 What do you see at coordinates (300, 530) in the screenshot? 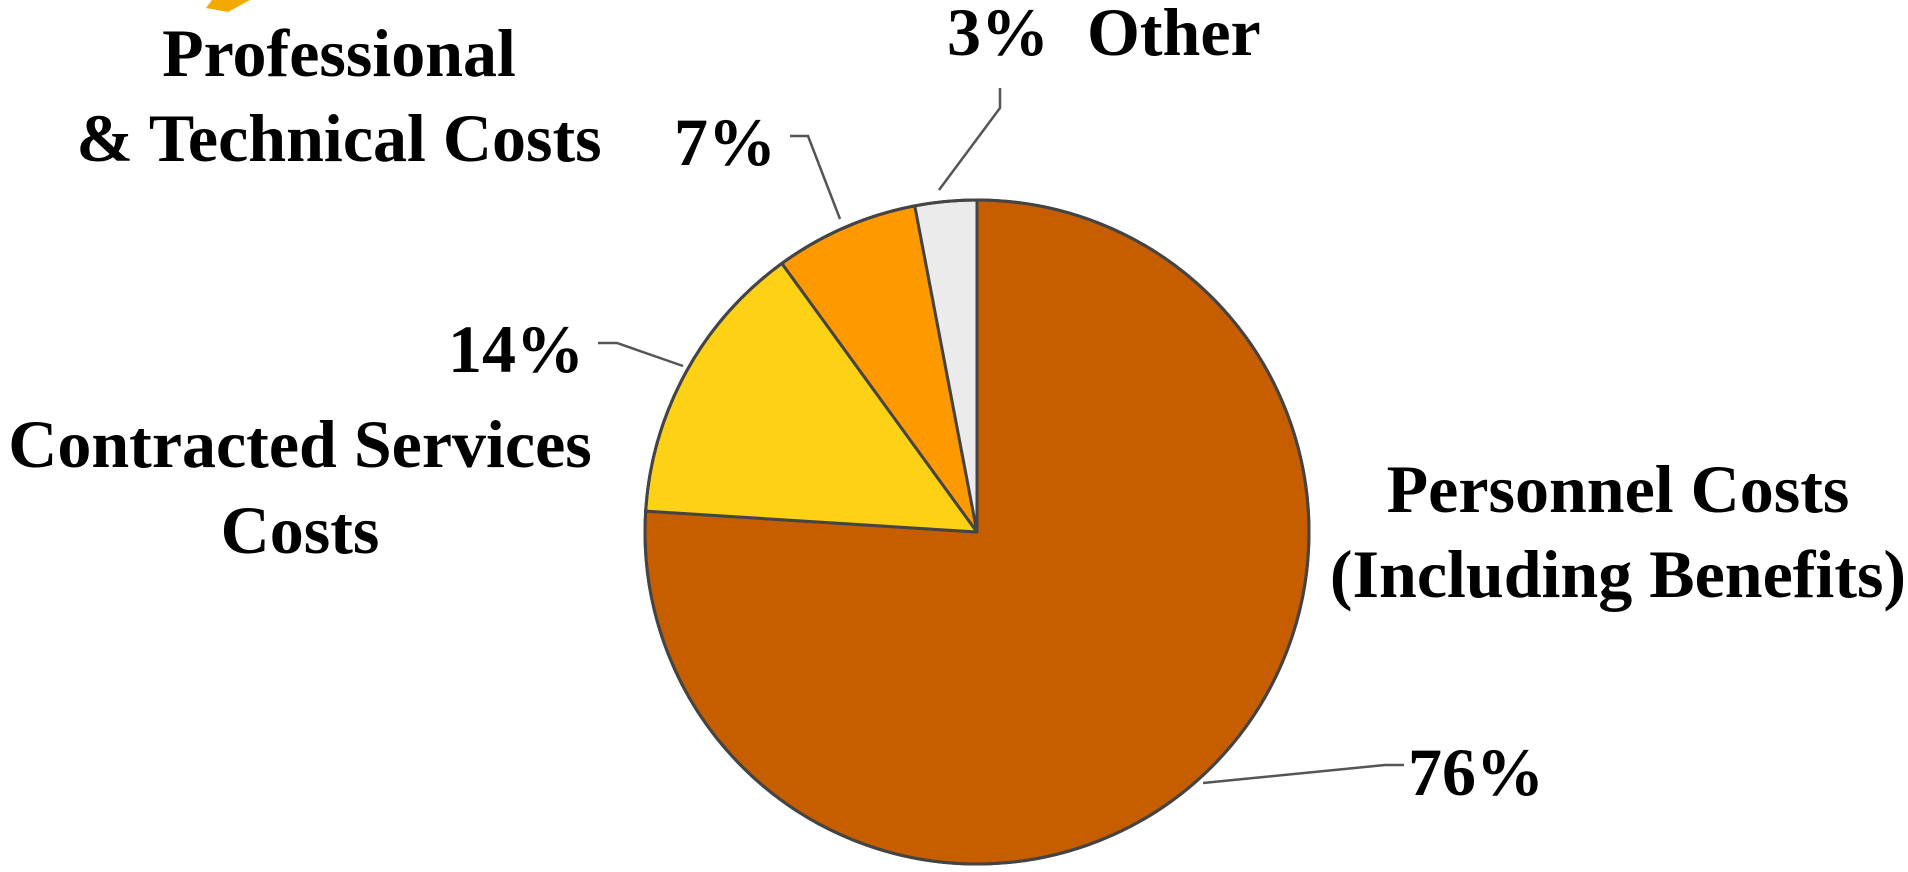
I see `category-label-contracted-line2: Costs` at bounding box center [300, 530].